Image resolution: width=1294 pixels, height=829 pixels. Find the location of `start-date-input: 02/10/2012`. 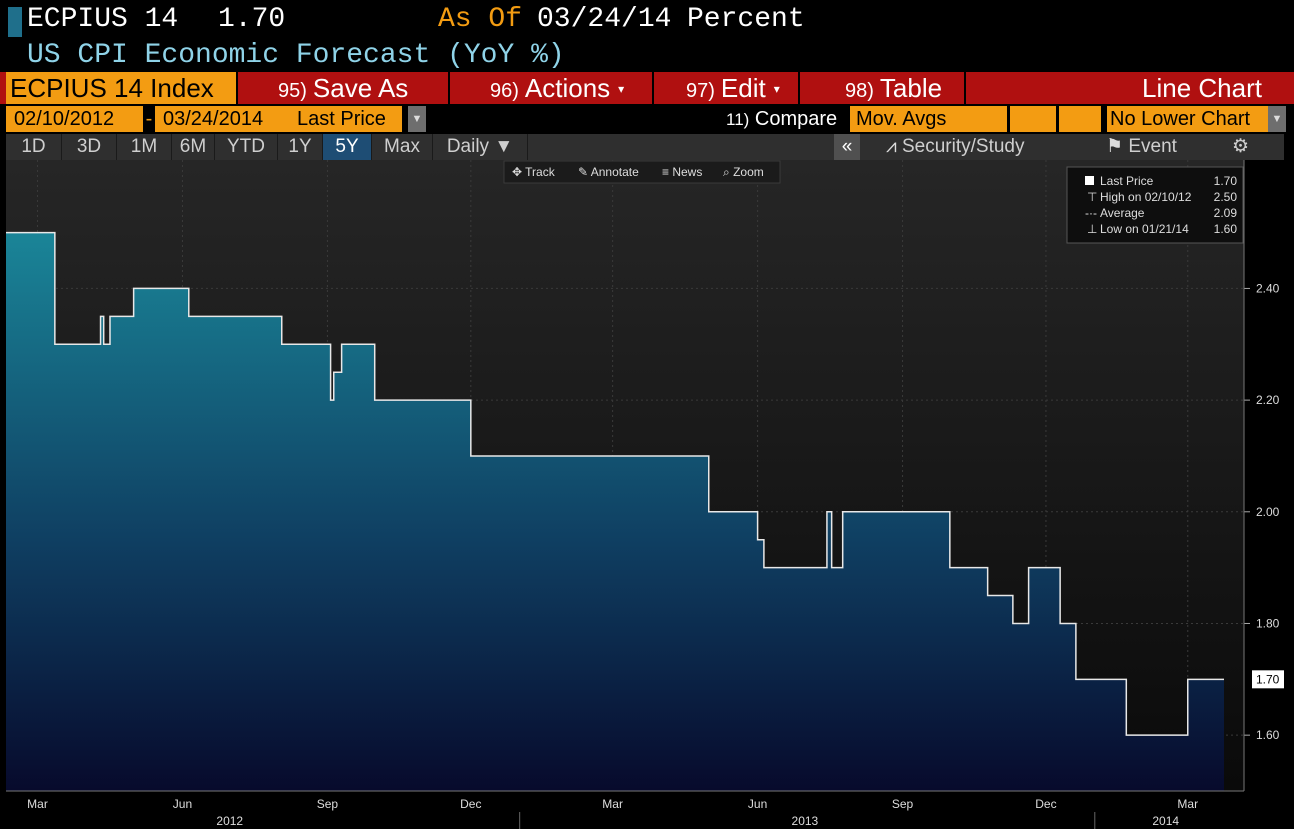

start-date-input: 02/10/2012 is located at coordinates (76, 119).